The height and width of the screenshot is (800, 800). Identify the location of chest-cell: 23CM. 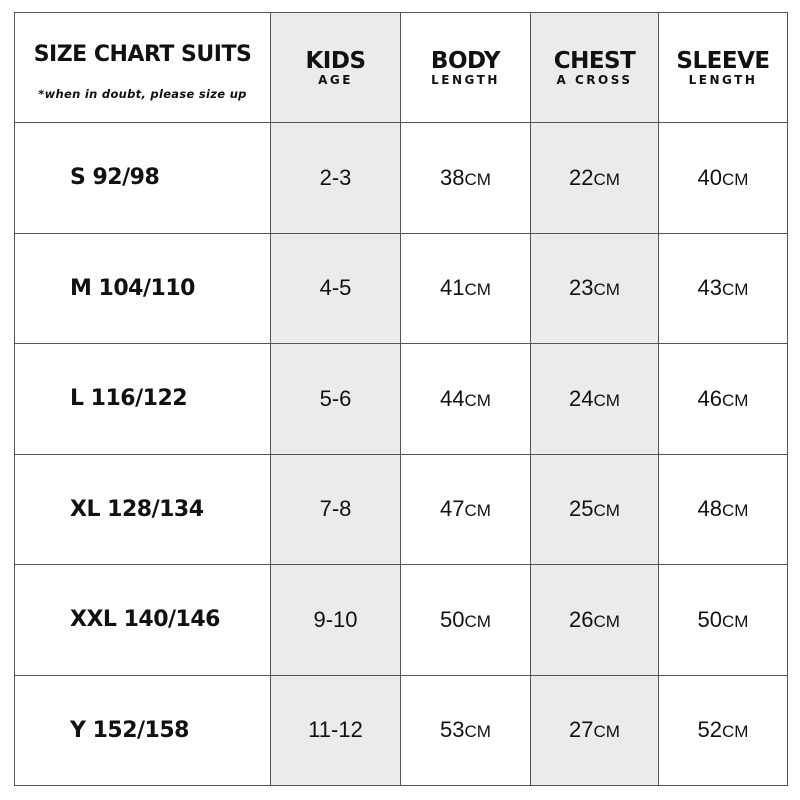
(594, 288).